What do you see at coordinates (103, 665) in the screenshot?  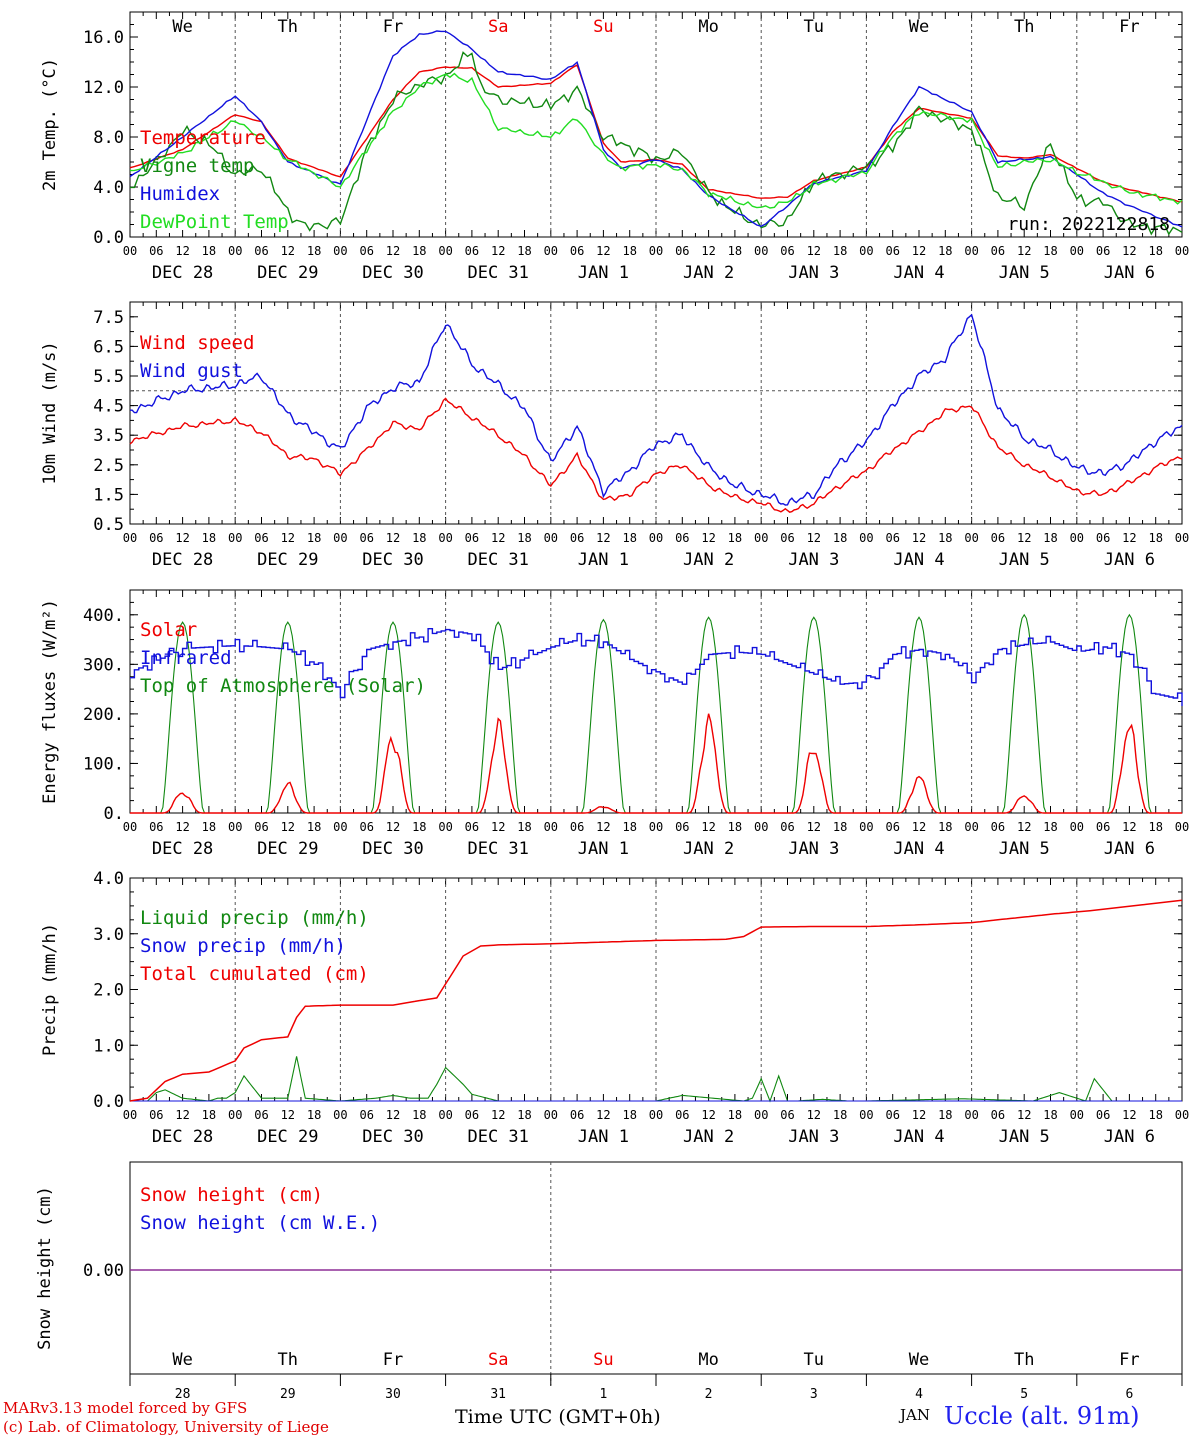 I see `panel-3-ytick-label: 300.` at bounding box center [103, 665].